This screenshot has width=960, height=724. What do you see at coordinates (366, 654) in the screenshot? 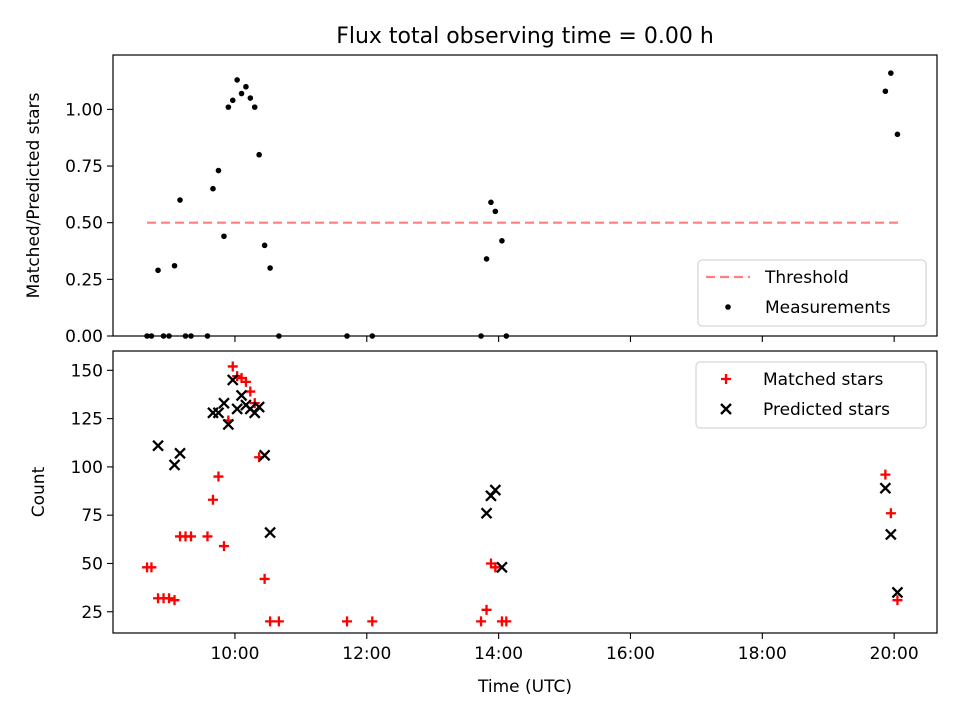
I see `x-tick-label: 12:00` at bounding box center [366, 654].